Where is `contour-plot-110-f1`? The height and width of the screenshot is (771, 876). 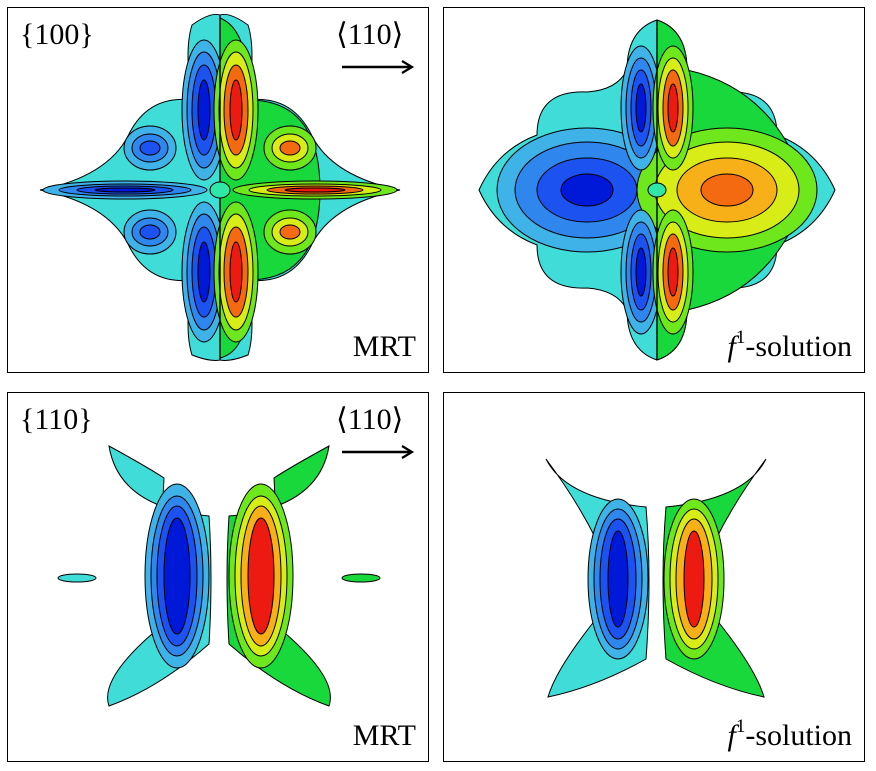 contour-plot-110-f1 is located at coordinates (656, 578).